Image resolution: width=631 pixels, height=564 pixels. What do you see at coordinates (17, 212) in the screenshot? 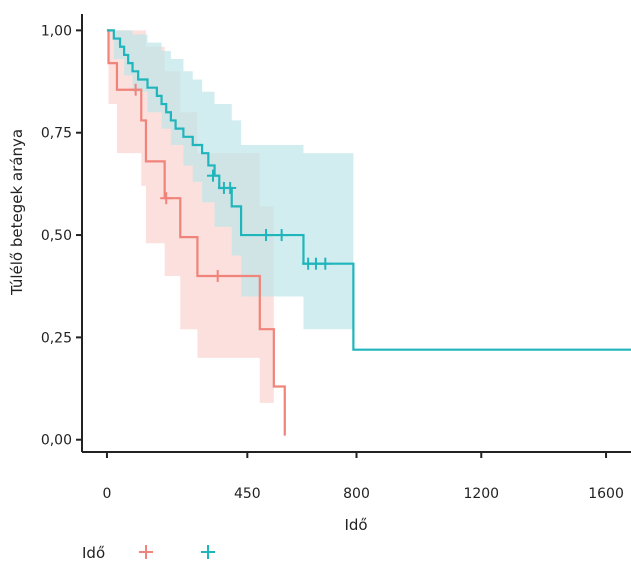
I see `y-axis-title: Túlélő betegek aránya` at bounding box center [17, 212].